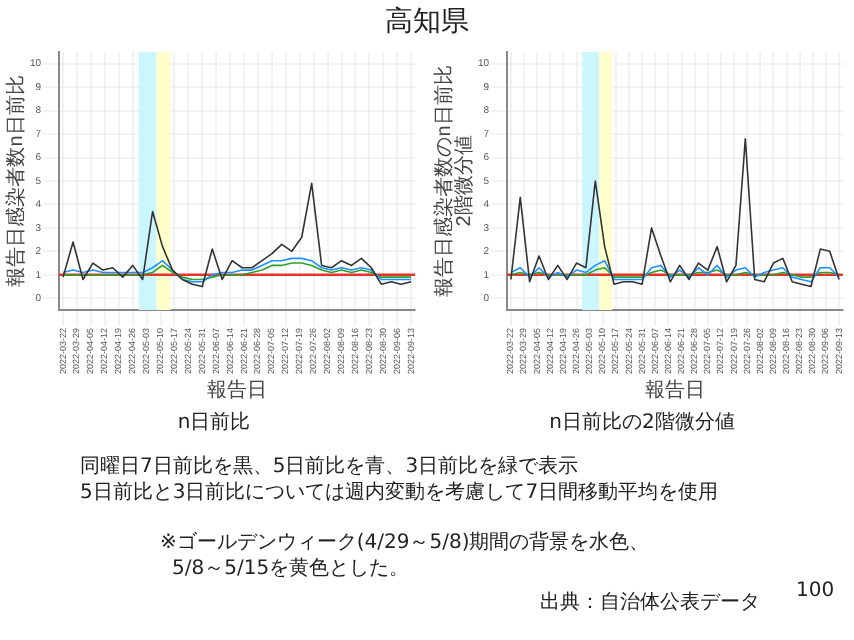 Image resolution: width=854 pixels, height=640 pixels. What do you see at coordinates (291, 568) in the screenshot?
I see `text: 5/8～5/15を黄色とした。` at bounding box center [291, 568].